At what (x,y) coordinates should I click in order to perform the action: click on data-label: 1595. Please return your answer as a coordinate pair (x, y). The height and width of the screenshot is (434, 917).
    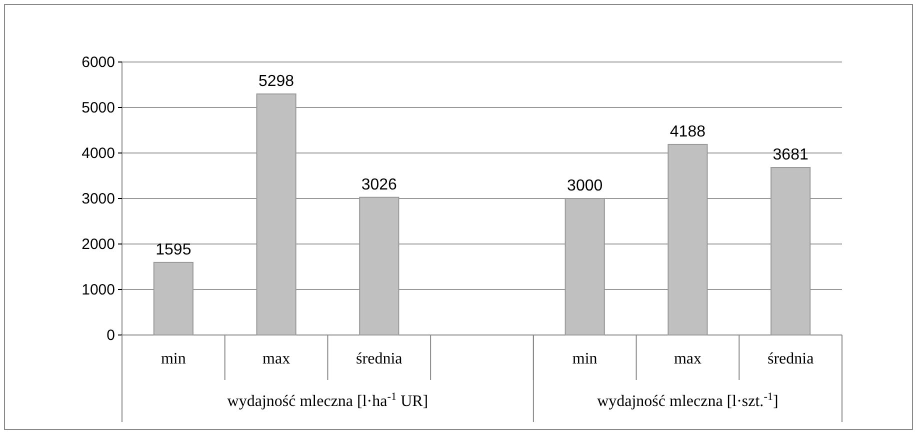
    Looking at the image, I should click on (174, 249).